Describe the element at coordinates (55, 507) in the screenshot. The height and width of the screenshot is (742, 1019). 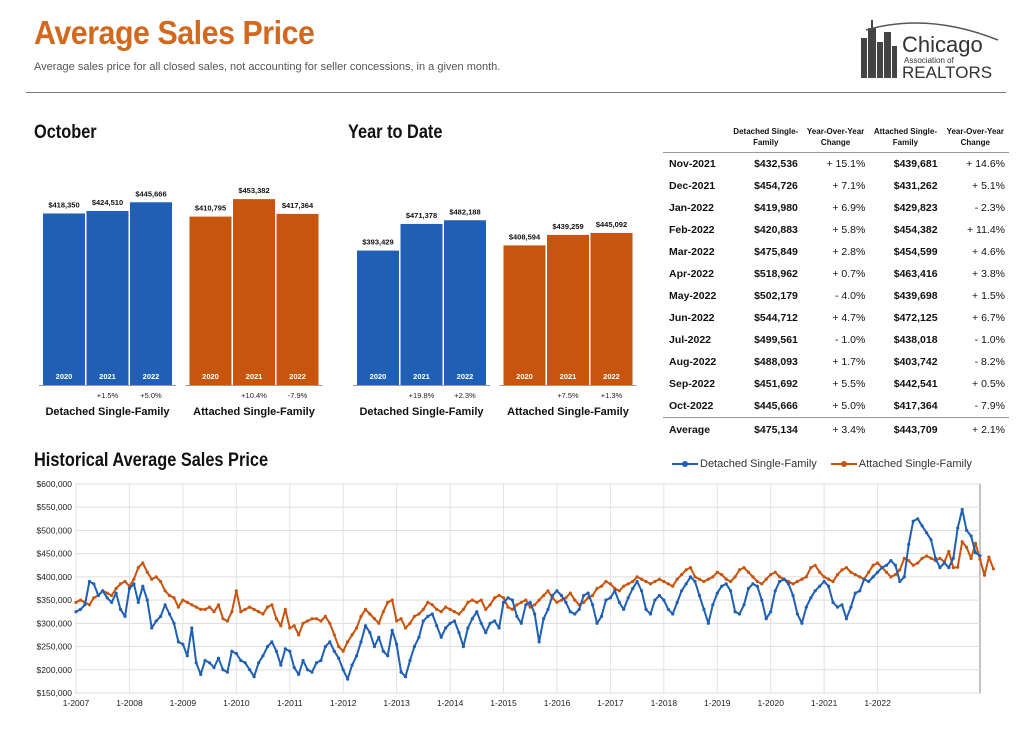
I see `y-tick-label: $550,000` at that location.